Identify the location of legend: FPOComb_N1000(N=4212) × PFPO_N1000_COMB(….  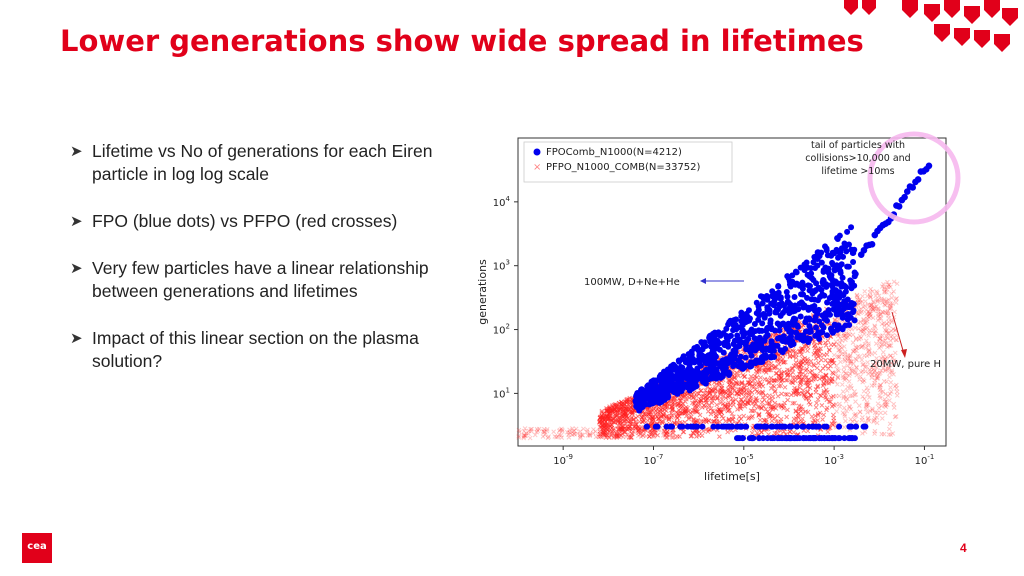
(628, 162).